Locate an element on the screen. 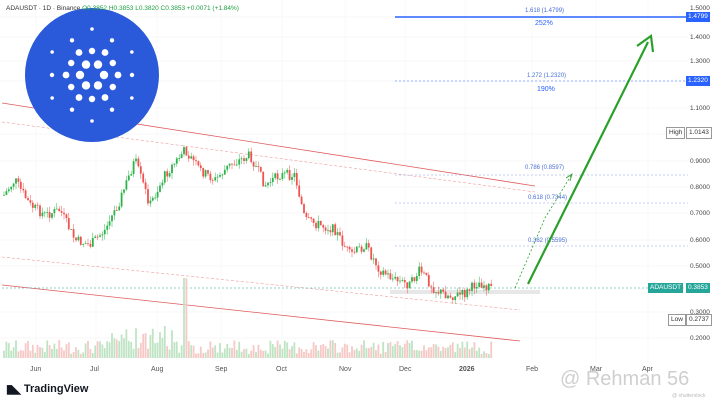 The height and width of the screenshot is (404, 720). y-tick-label: 0.9000 is located at coordinates (700, 161).